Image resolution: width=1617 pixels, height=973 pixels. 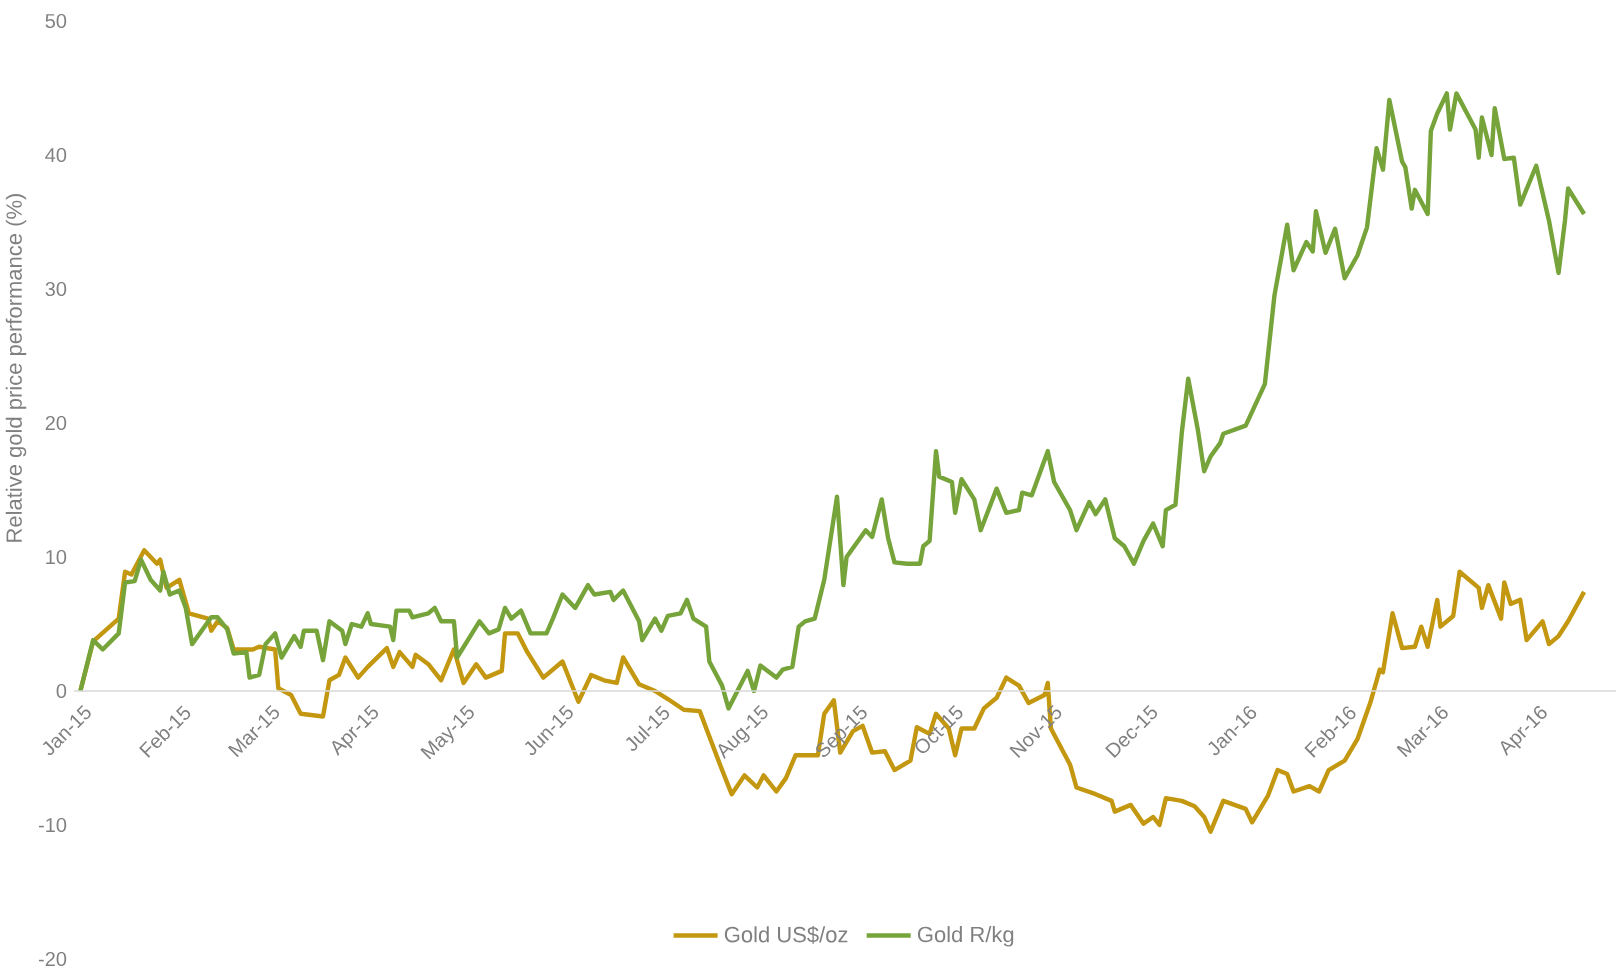 I want to click on y-tick-label: -10, so click(x=52, y=825).